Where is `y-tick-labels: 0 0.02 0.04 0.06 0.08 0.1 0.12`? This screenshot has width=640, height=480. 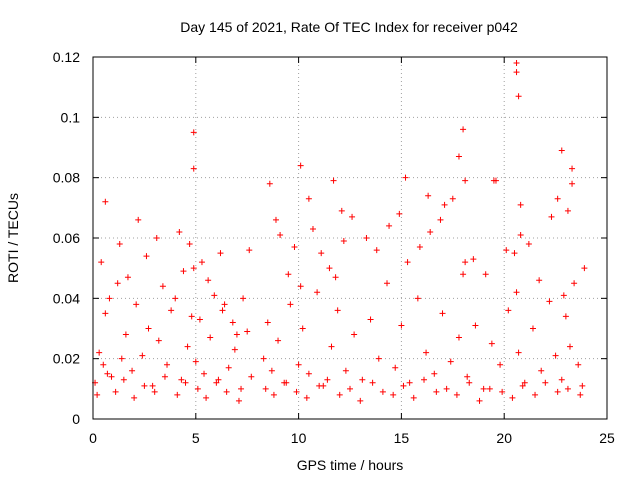 y-tick-labels: 0 0.02 0.04 0.06 0.08 0.1 0.12 is located at coordinates (66, 238).